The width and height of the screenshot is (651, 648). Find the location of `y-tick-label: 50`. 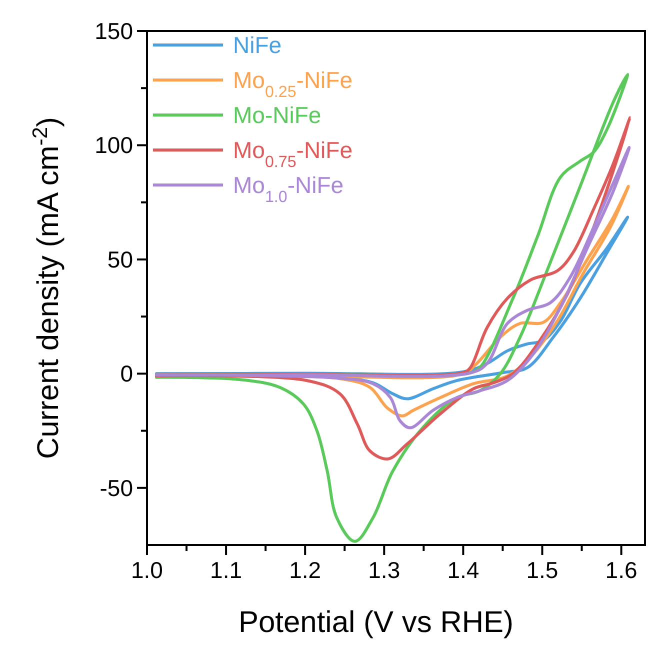

y-tick-label: 50 is located at coordinates (120, 259).